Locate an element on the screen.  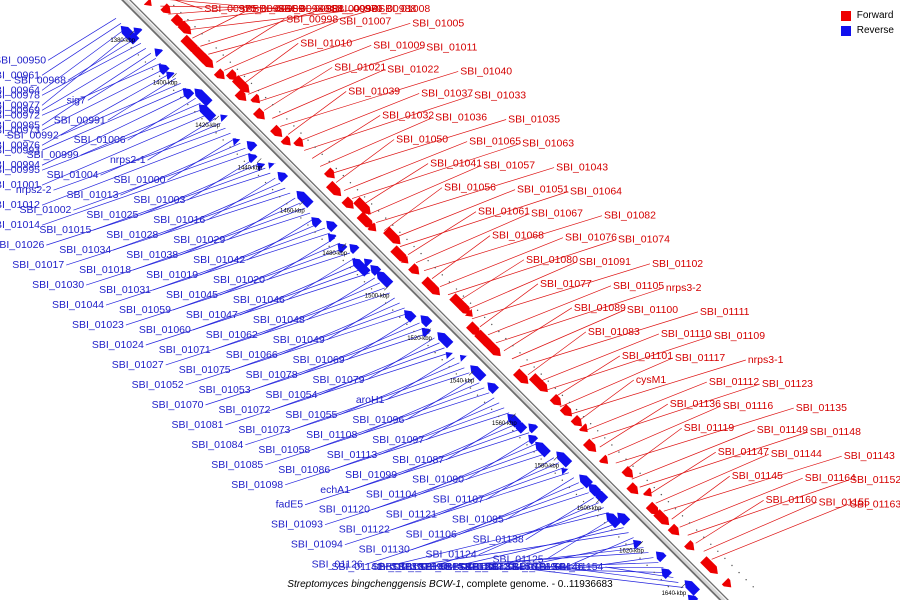
gene-label: SBI_01121 is located at coordinates (411, 515).